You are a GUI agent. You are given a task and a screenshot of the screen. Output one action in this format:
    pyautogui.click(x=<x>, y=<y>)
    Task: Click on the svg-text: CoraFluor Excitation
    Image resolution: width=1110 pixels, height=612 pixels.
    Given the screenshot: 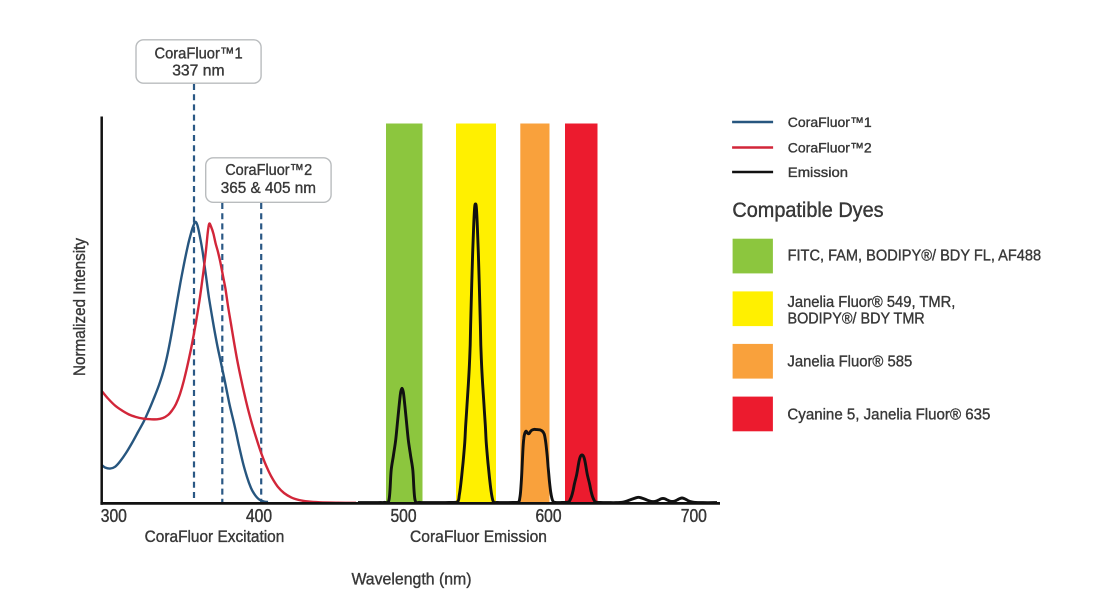 What is the action you would take?
    pyautogui.click(x=215, y=536)
    